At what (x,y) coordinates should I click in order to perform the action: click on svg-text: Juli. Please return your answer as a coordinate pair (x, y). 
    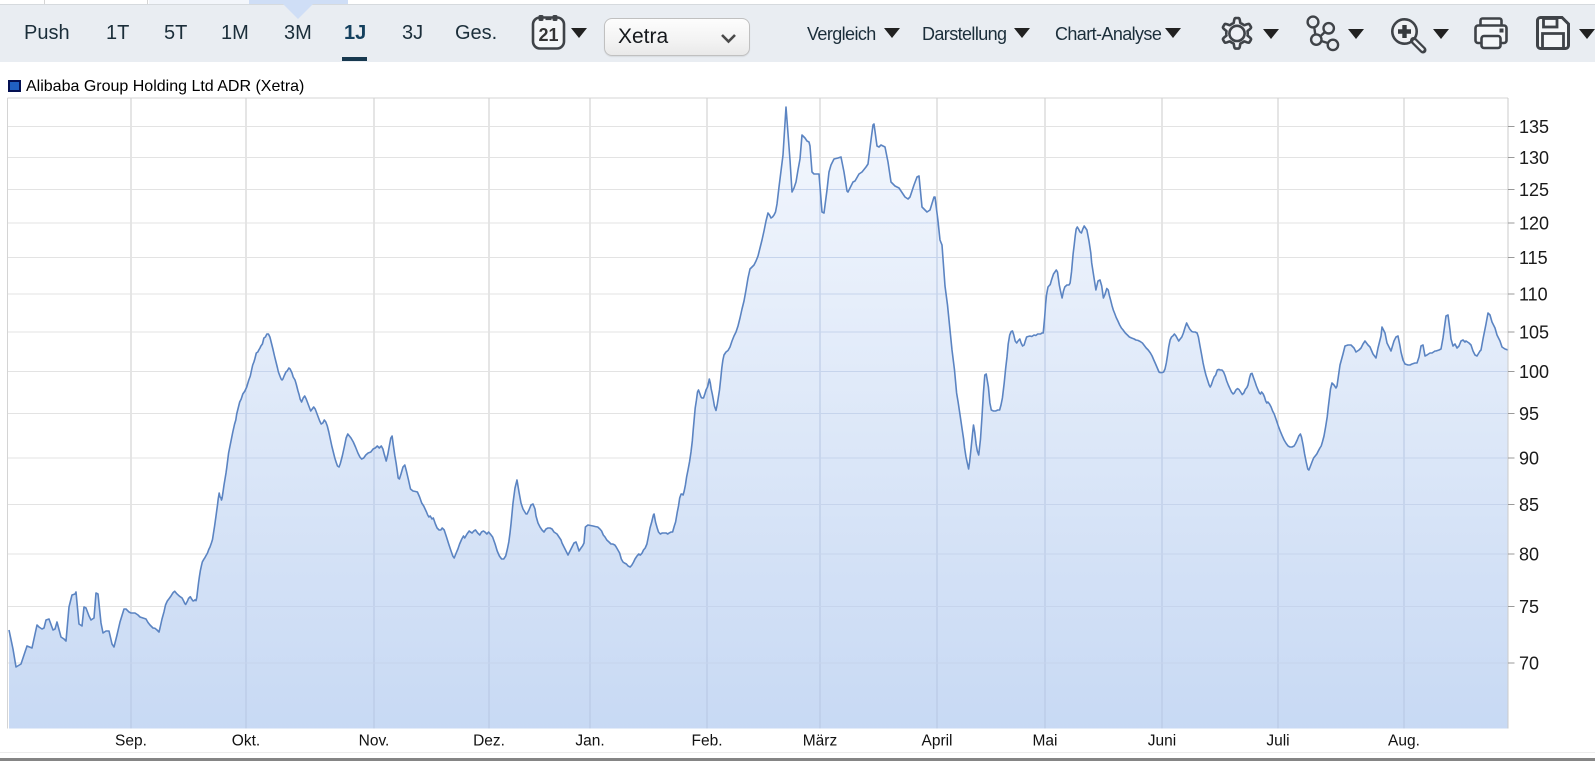
    Looking at the image, I should click on (1277, 741).